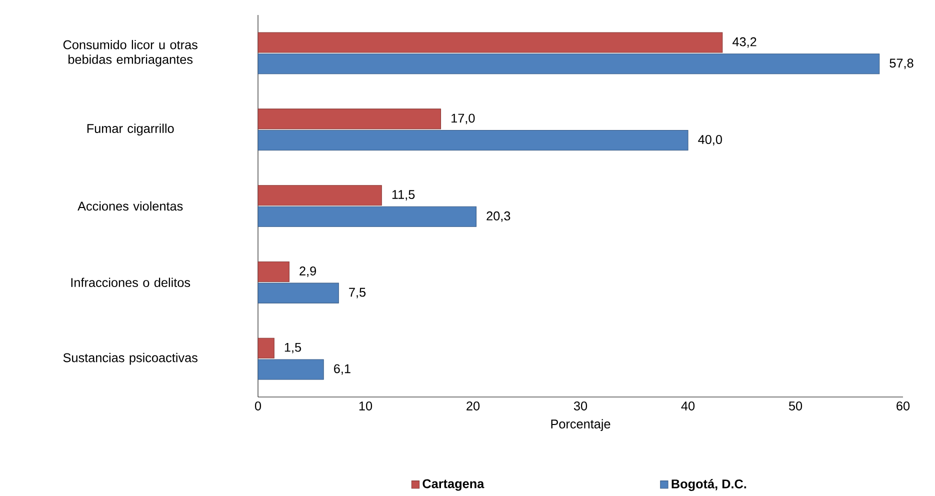 The width and height of the screenshot is (935, 496). What do you see at coordinates (744, 43) in the screenshot?
I see `data-label: 43,2` at bounding box center [744, 43].